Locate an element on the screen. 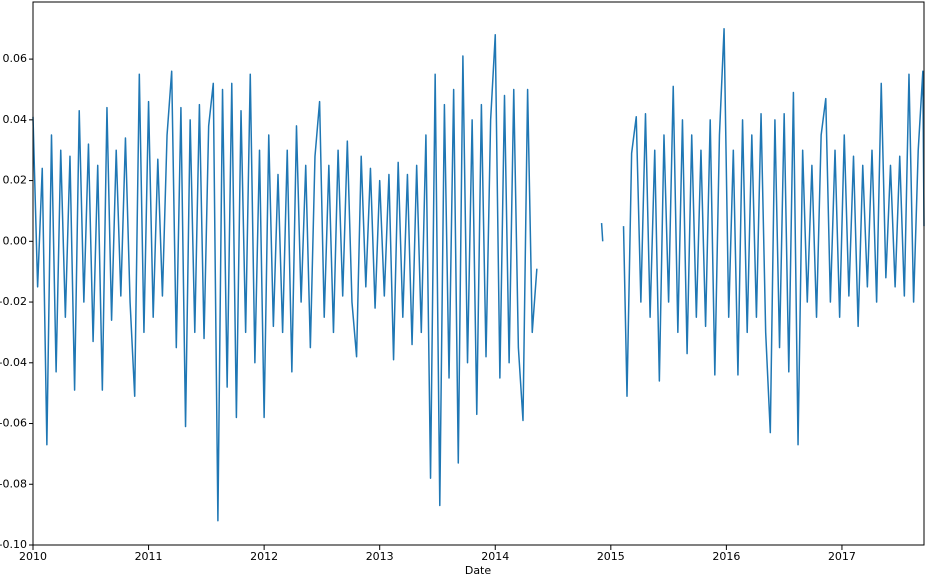 The height and width of the screenshot is (584, 946). y-tick-label: -0.02 is located at coordinates (13, 301).